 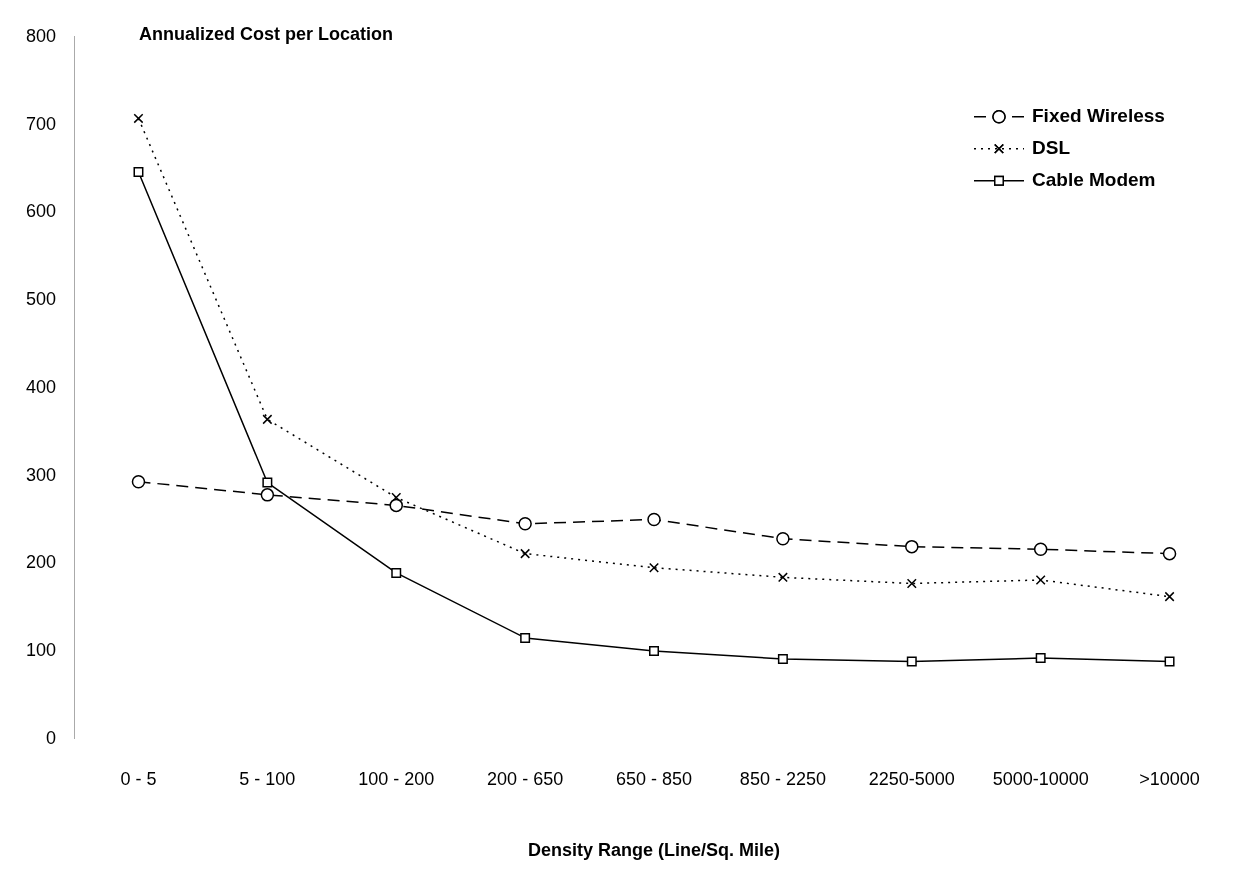 What do you see at coordinates (1051, 148) in the screenshot?
I see `legend-label: DSL` at bounding box center [1051, 148].